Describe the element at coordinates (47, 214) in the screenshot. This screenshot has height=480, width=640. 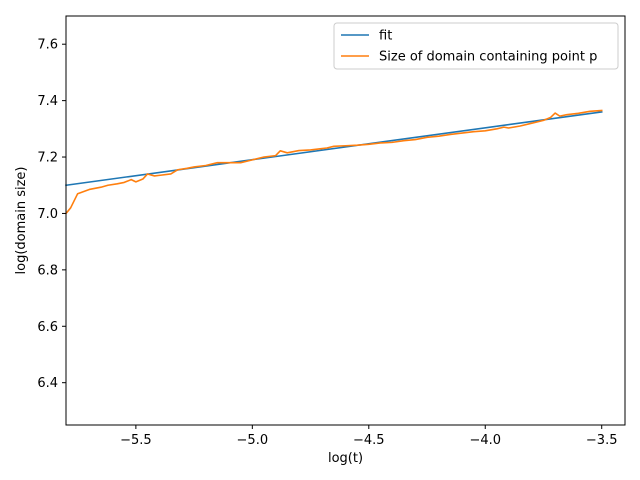
I see `y-tick-label: 7.0` at that location.